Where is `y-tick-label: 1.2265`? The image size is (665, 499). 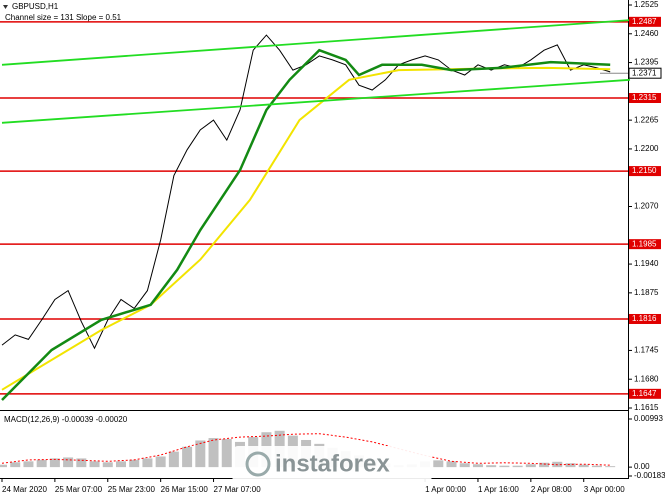
y-tick-label: 1.2265 is located at coordinates (646, 119).